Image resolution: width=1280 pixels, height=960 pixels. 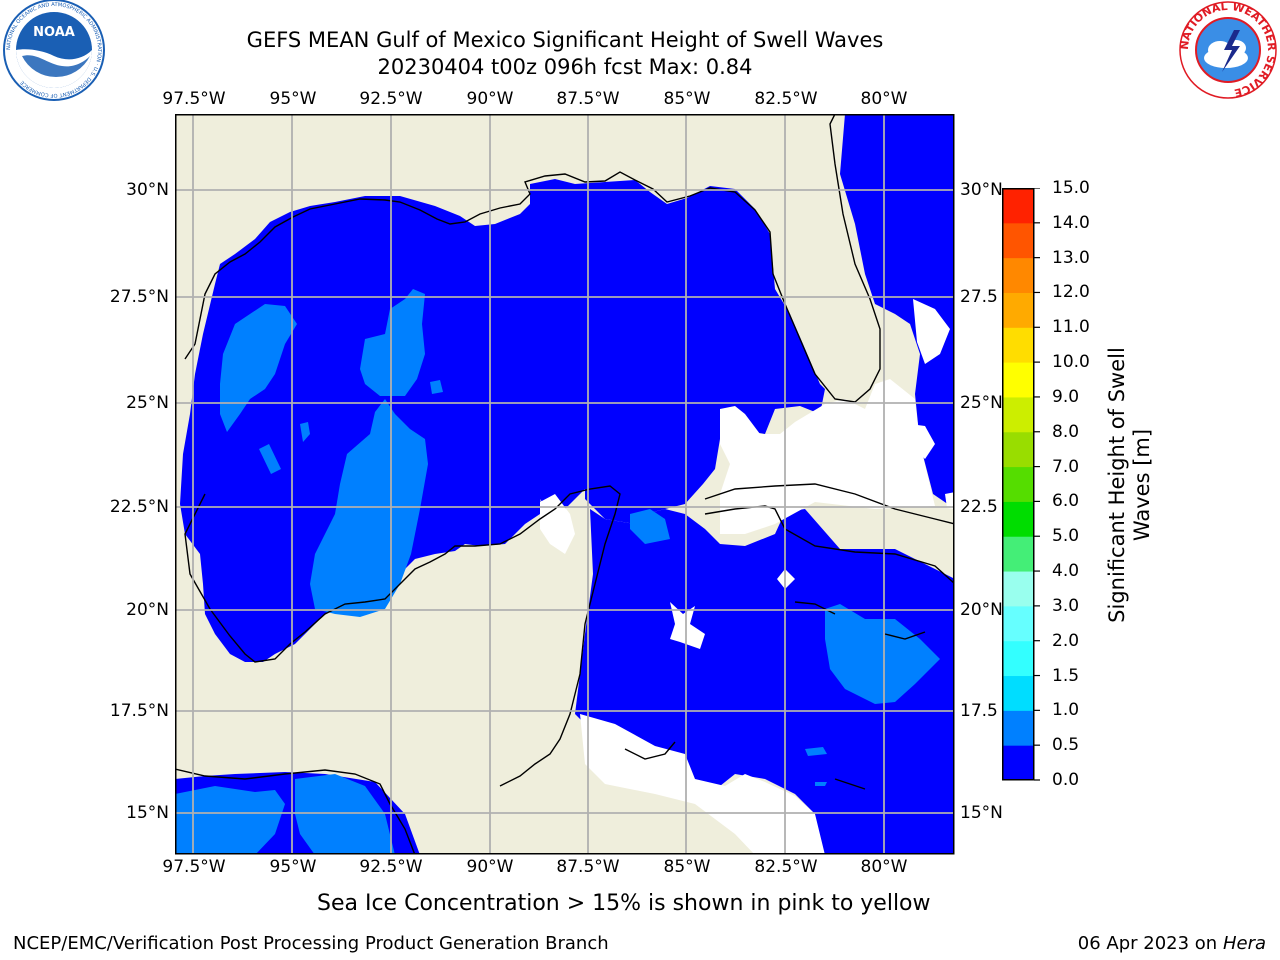 What do you see at coordinates (979, 297) in the screenshot?
I see `lat-label-right: 27.5` at bounding box center [979, 297].